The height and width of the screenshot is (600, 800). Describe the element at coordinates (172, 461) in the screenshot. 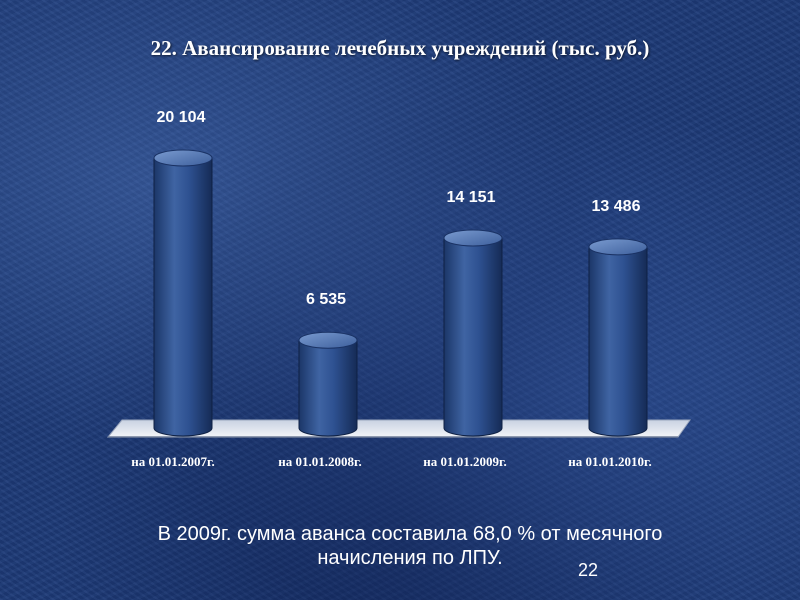

I see `x-tick-label: на 01.01.2007г.` at that location.